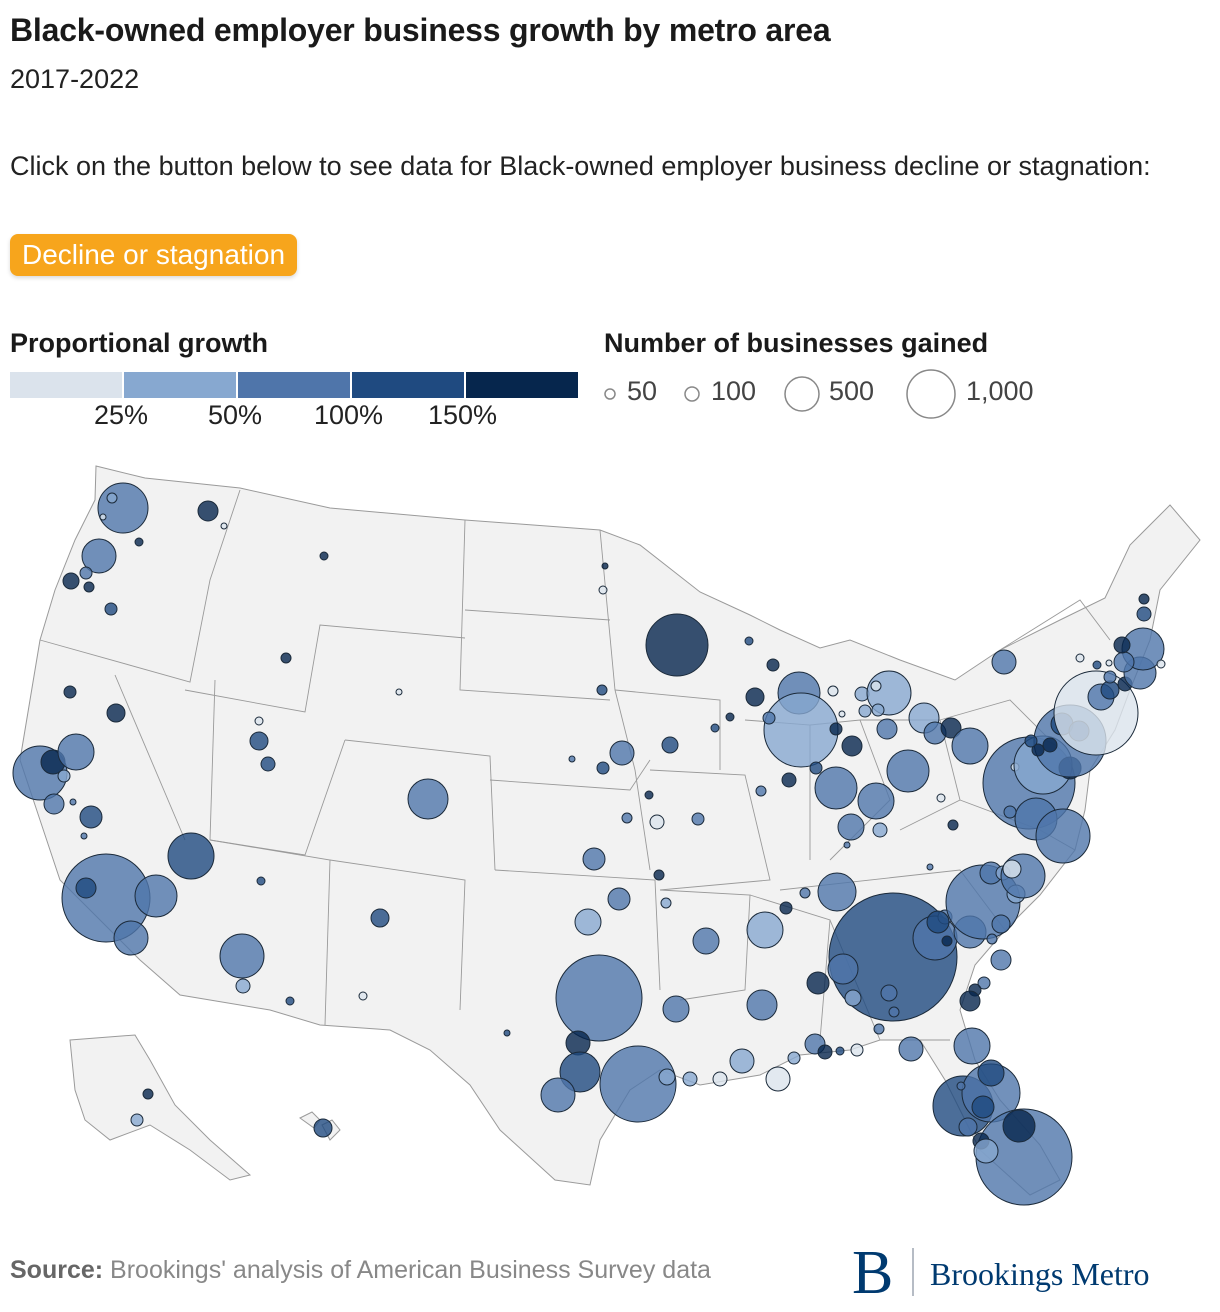 The height and width of the screenshot is (1312, 1220). What do you see at coordinates (1000, 391) in the screenshot?
I see `size-legend-label: 1,000` at bounding box center [1000, 391].